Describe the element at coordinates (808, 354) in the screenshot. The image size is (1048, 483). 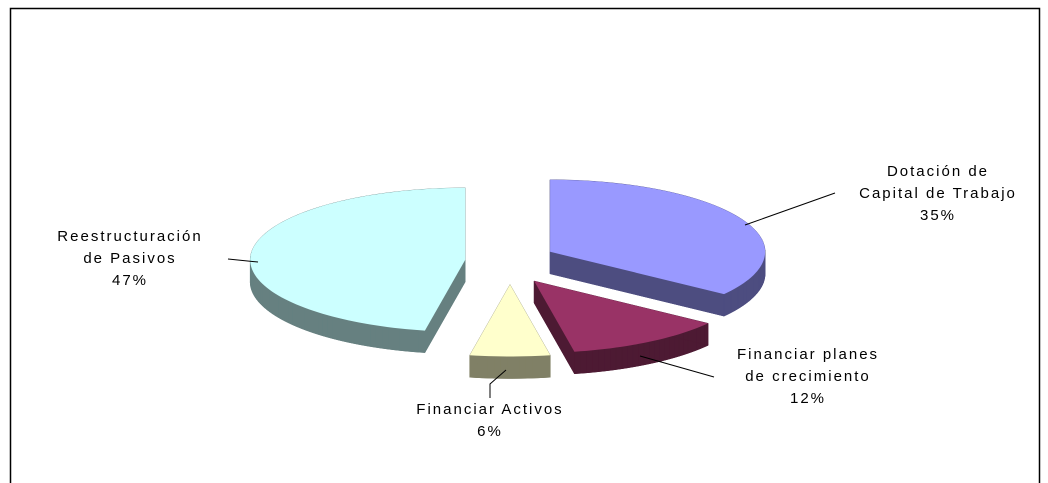
I see `slice-label: Financiar planes` at that location.